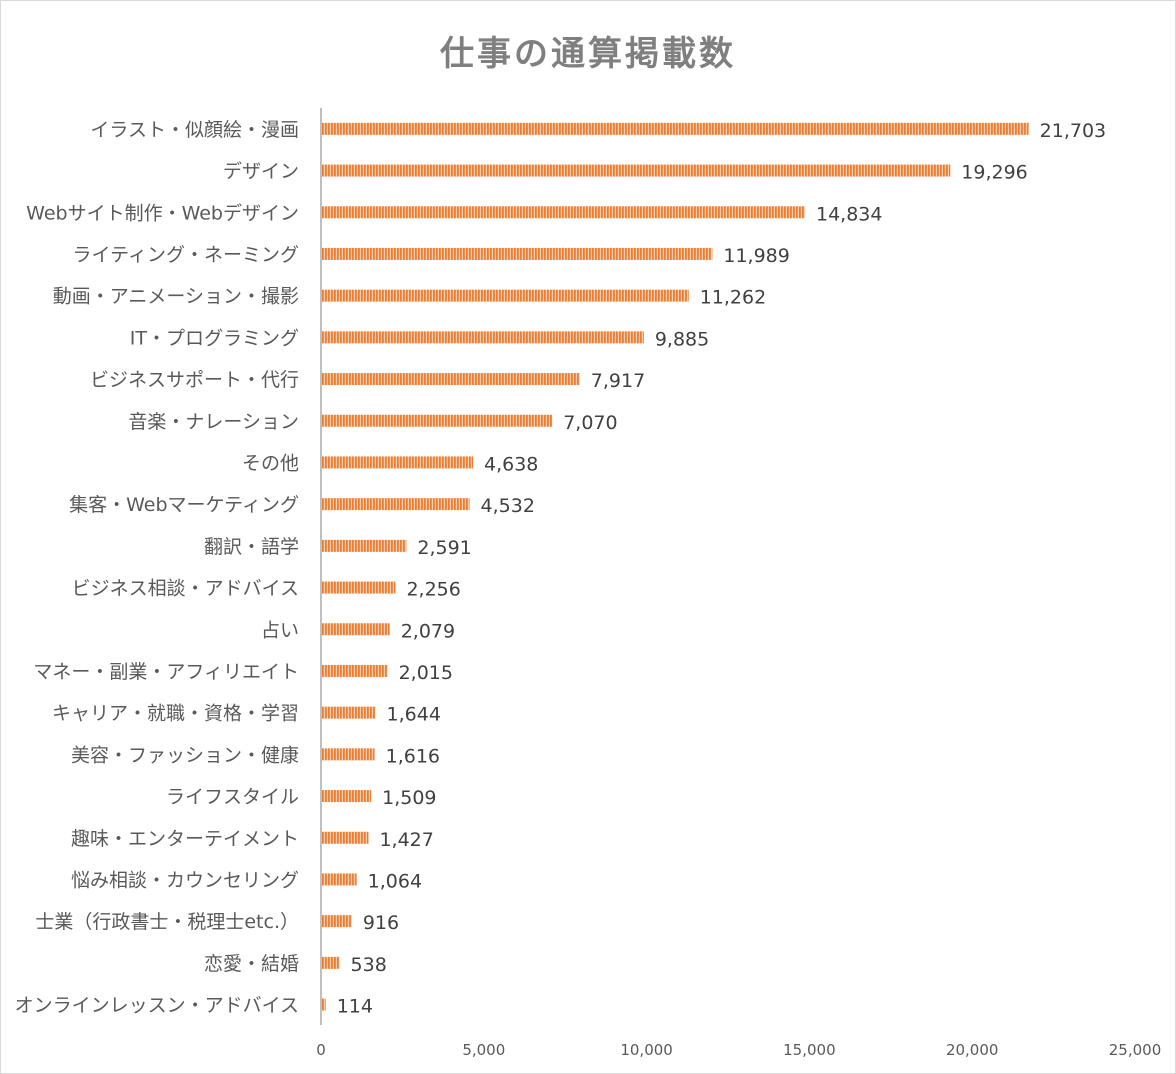  Describe the element at coordinates (733, 298) in the screenshot. I see `data-label: 11,262` at that location.